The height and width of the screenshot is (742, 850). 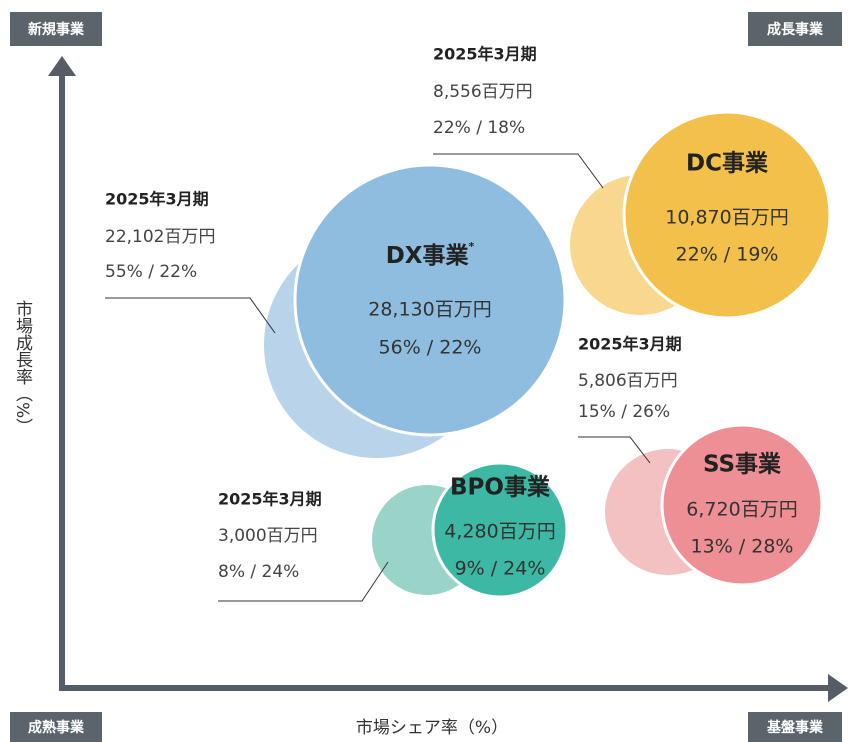 What do you see at coordinates (268, 536) in the screenshot?
I see `prior-value: 3,000百万円` at bounding box center [268, 536].